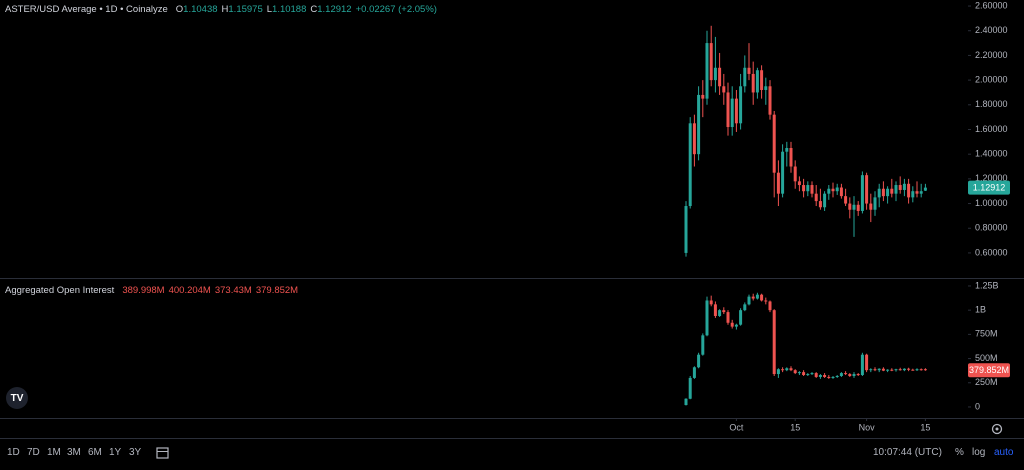  I want to click on ohlc-key: C, so click(314, 9).